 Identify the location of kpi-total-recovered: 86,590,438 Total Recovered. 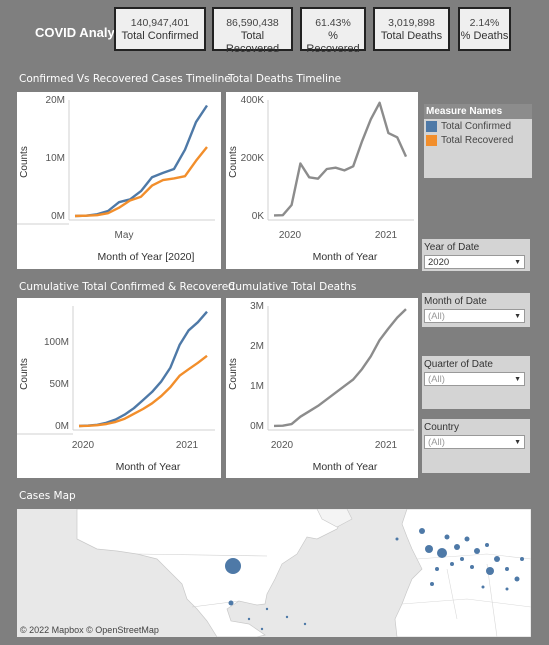
(252, 29).